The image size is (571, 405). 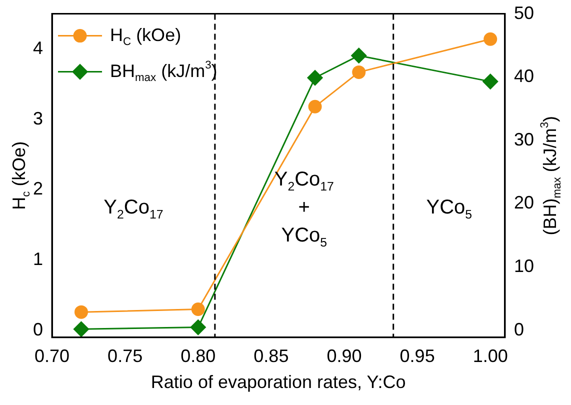 I want to click on y2-tick-label: 20, so click(x=524, y=202).